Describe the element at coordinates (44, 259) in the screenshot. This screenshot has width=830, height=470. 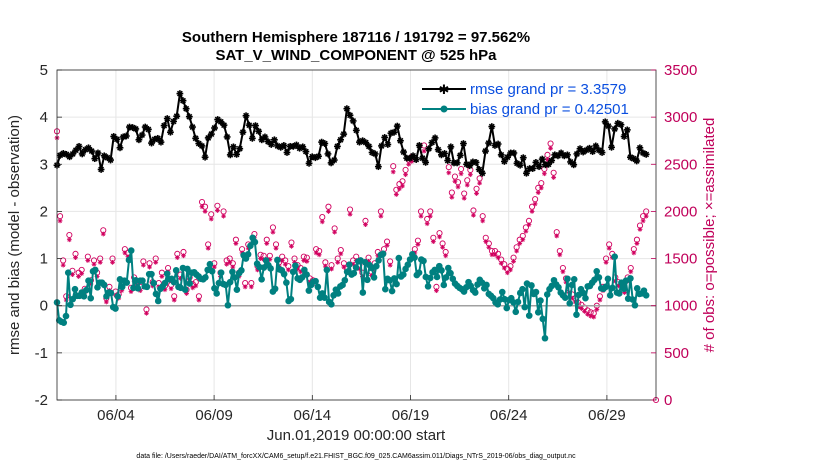
I see `y-tick-label: 1` at that location.